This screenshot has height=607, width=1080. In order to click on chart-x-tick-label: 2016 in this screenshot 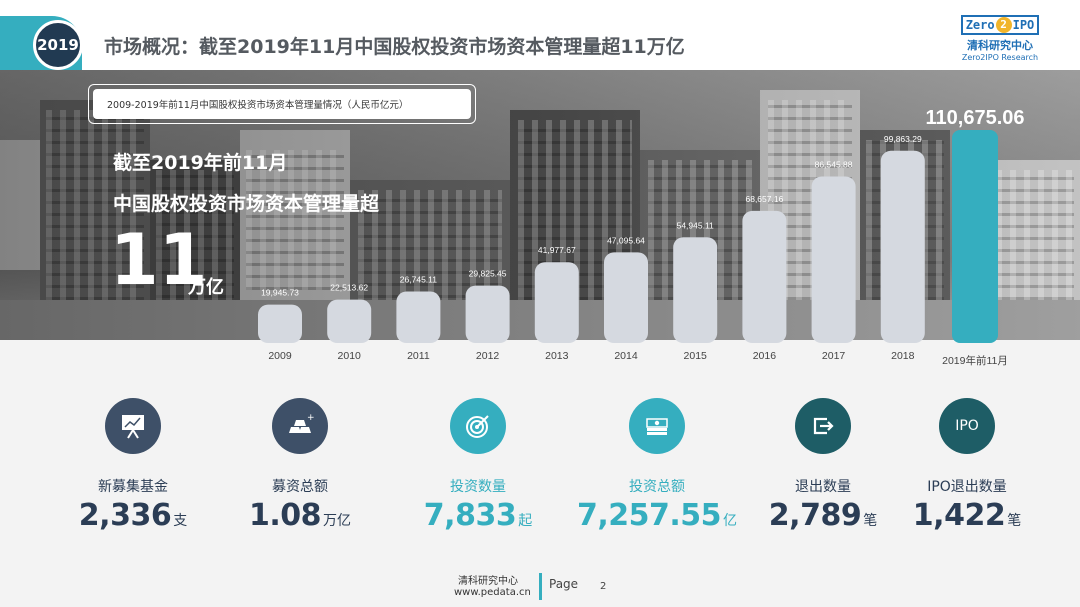, I will do `click(765, 356)`.